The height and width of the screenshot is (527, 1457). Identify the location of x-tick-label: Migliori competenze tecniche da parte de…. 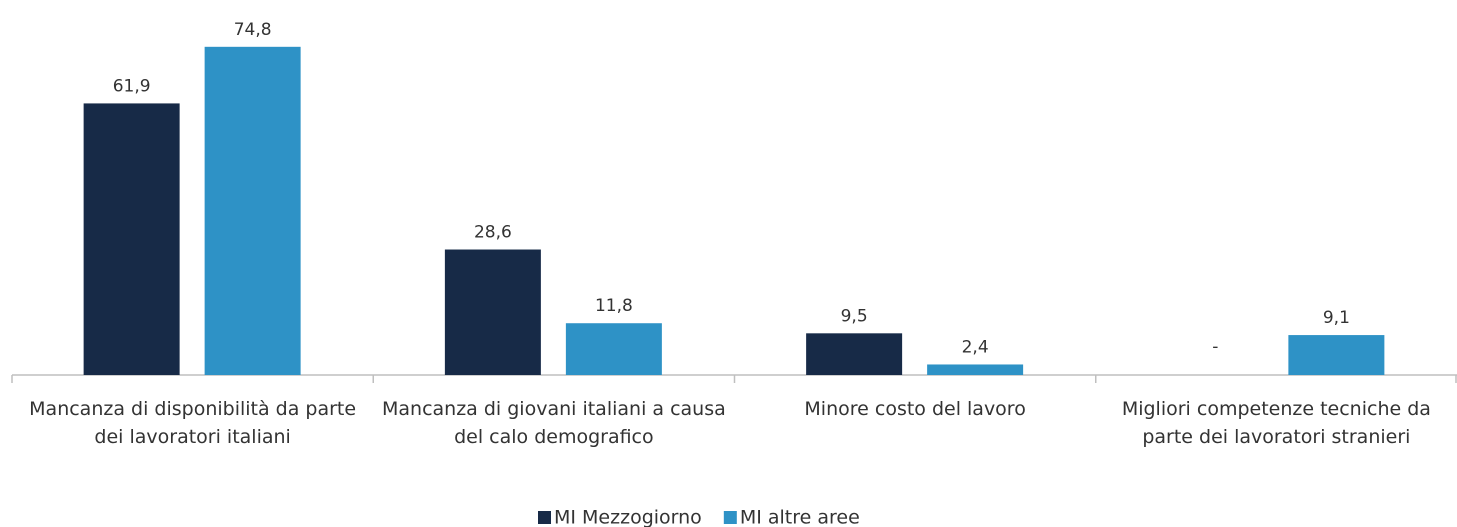
(1276, 423).